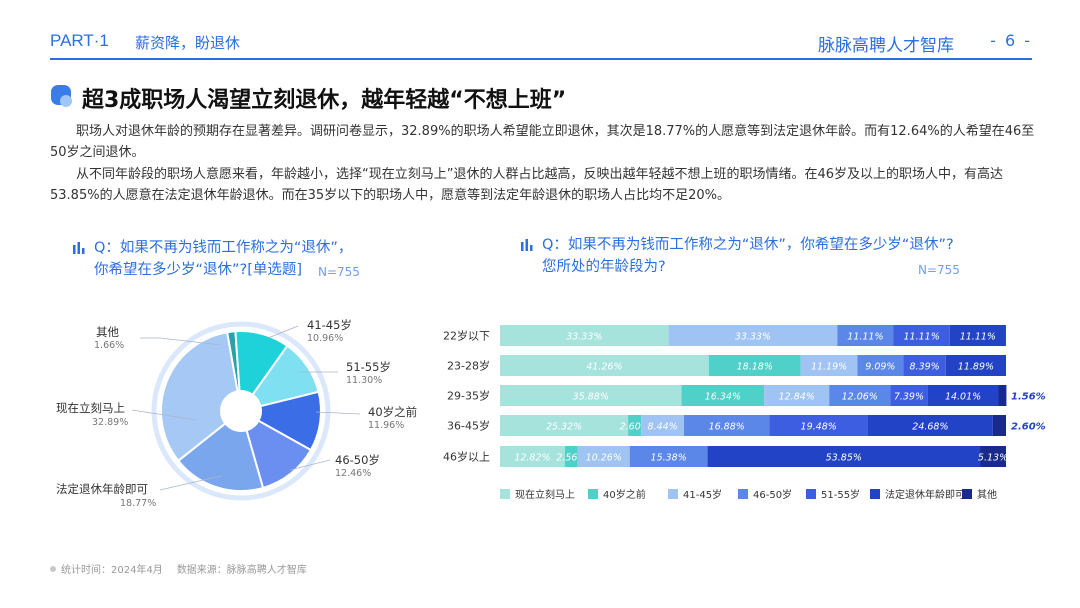 The image size is (1080, 608). Describe the element at coordinates (880, 367) in the screenshot. I see `bar-value-label: 9.09%` at that location.